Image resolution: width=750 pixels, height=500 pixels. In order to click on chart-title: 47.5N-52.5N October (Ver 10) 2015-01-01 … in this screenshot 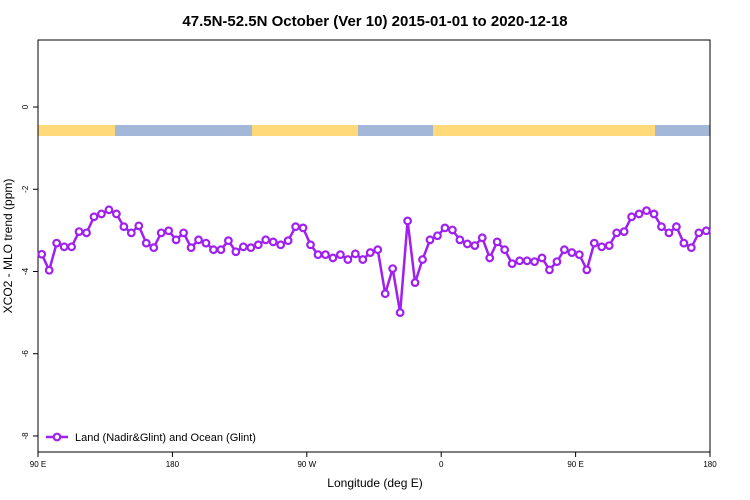, I will do `click(374, 21)`.